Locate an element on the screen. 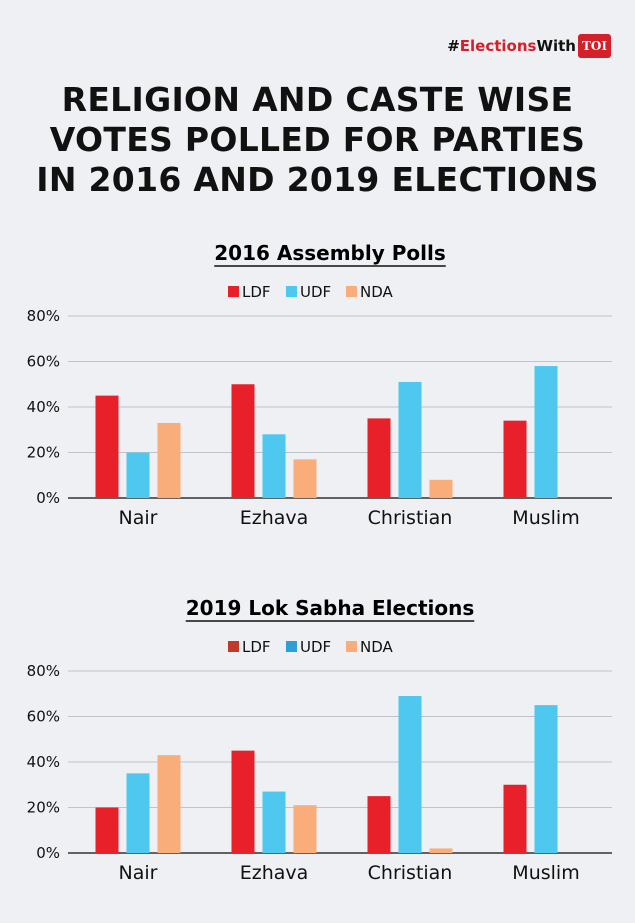 Image resolution: width=635 pixels, height=923 pixels. title-line-3: IN 2016 AND 2019 ELECTIONS is located at coordinates (317, 179).